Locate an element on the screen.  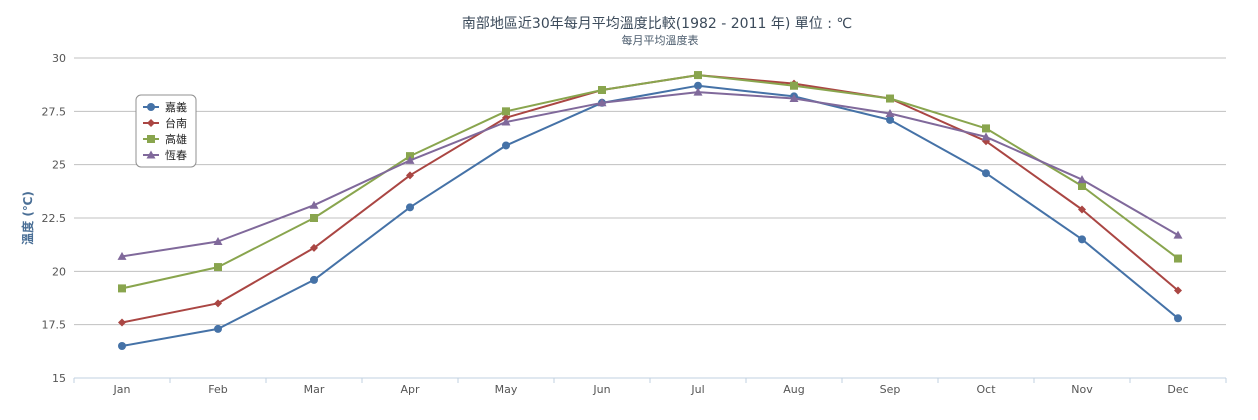
legend-label: 台南 is located at coordinates (176, 123).